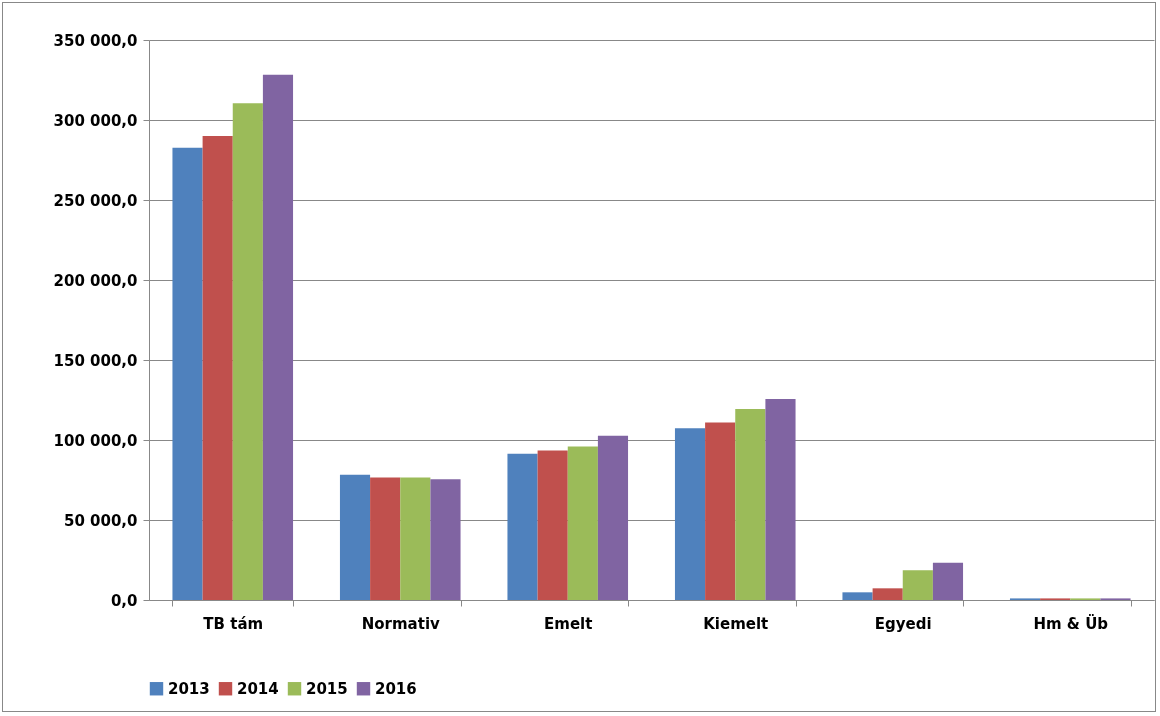 This screenshot has height=716, width=1160. What do you see at coordinates (233, 623) in the screenshot?
I see `x-tick-label: TB tám` at bounding box center [233, 623].